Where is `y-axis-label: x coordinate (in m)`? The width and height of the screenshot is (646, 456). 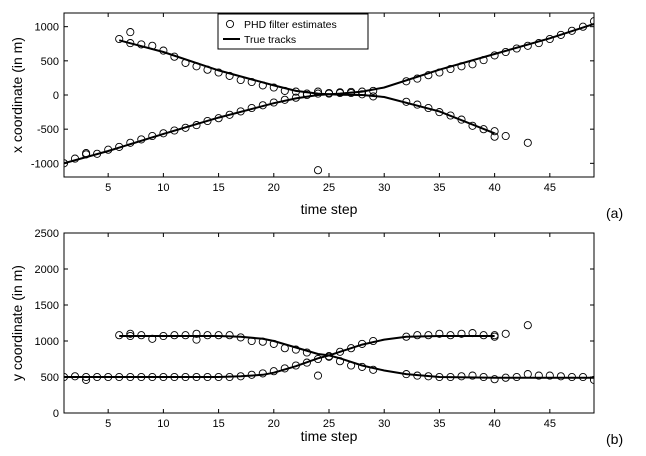
y-axis-label: x coordinate (in m) is located at coordinates (17, 95).